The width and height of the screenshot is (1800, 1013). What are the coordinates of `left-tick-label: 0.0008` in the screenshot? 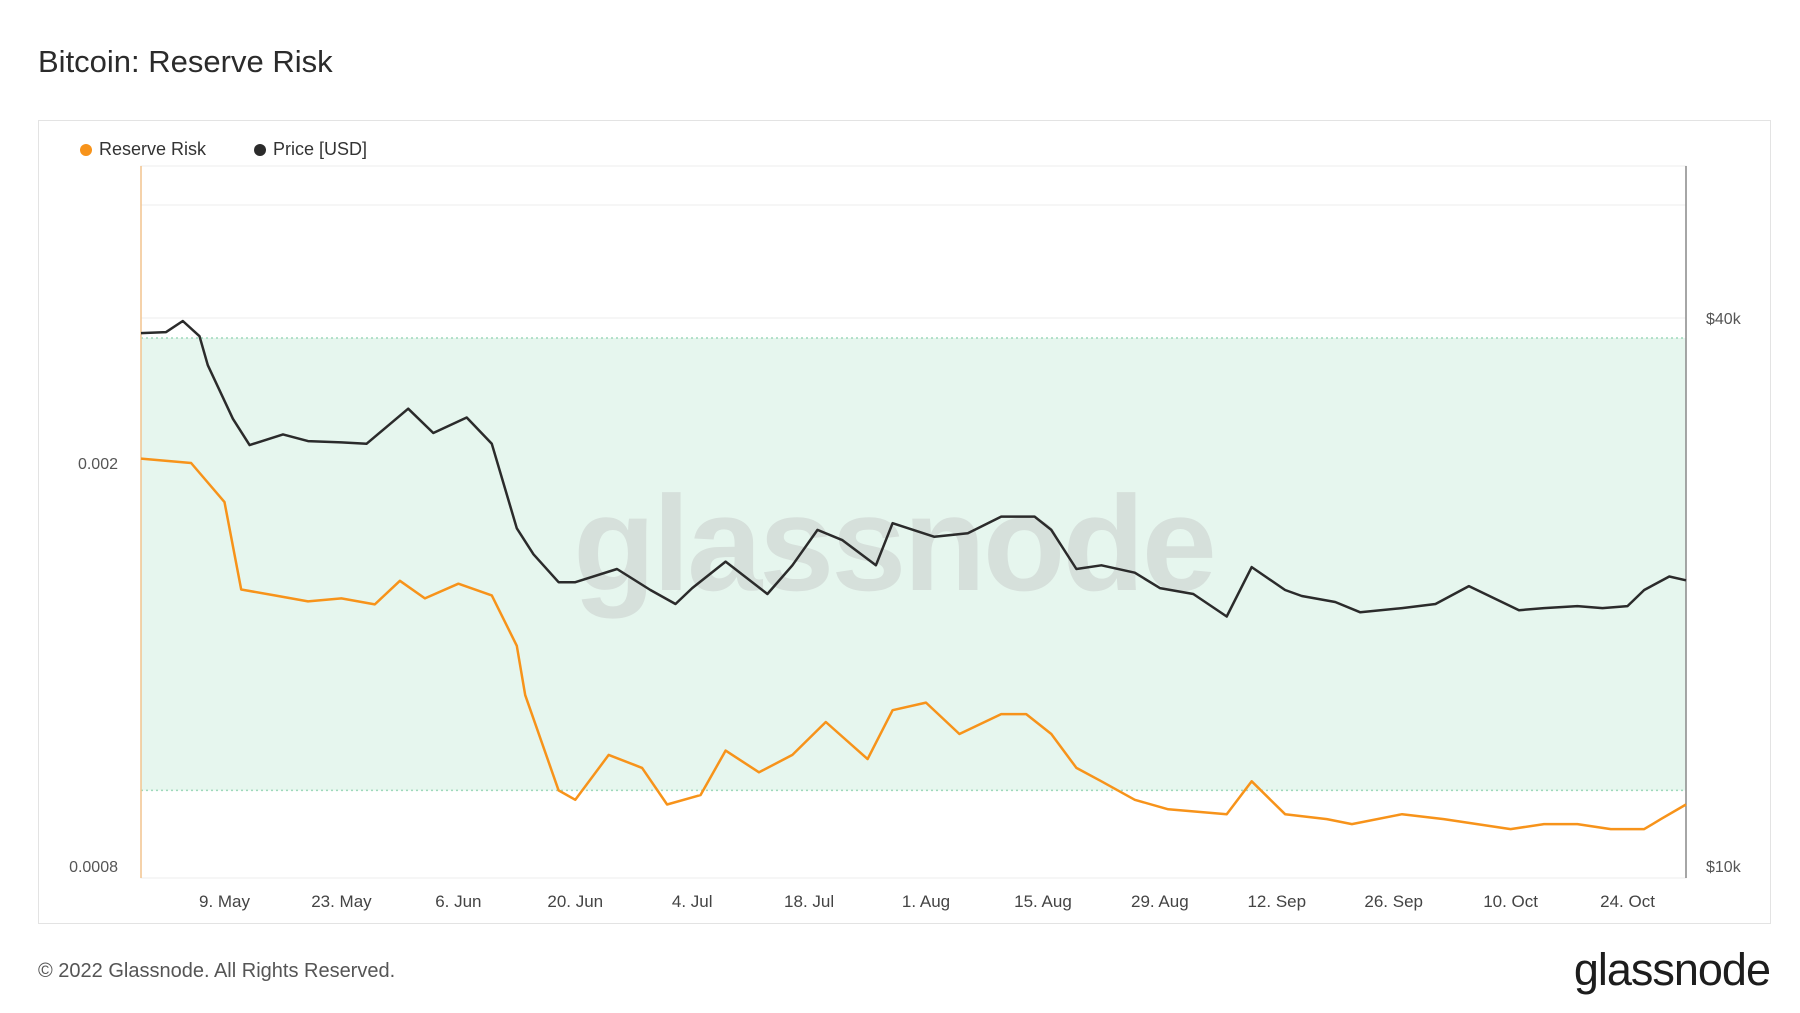 It's located at (93, 867).